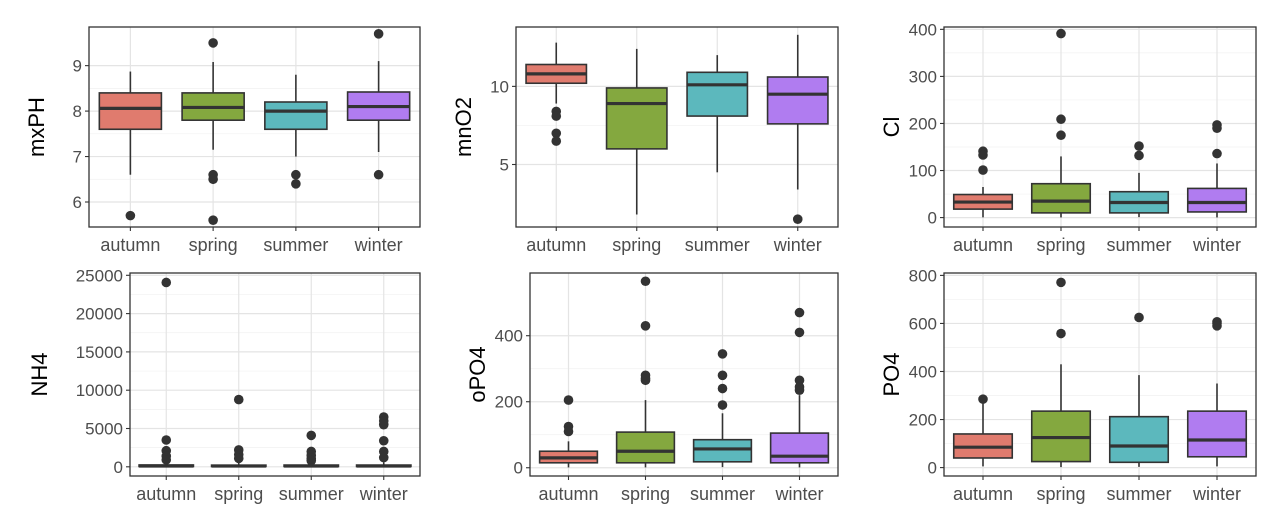 This screenshot has width=1286, height=518. What do you see at coordinates (36, 127) in the screenshot?
I see `y-axis-title-mxph: mxPH` at bounding box center [36, 127].